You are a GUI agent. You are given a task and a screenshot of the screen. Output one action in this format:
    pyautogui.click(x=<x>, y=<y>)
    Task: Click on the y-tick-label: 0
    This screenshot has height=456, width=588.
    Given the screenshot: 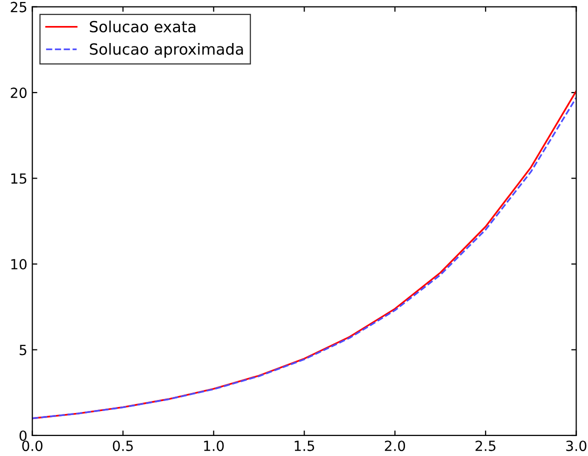 What is the action you would take?
    pyautogui.click(x=23, y=435)
    